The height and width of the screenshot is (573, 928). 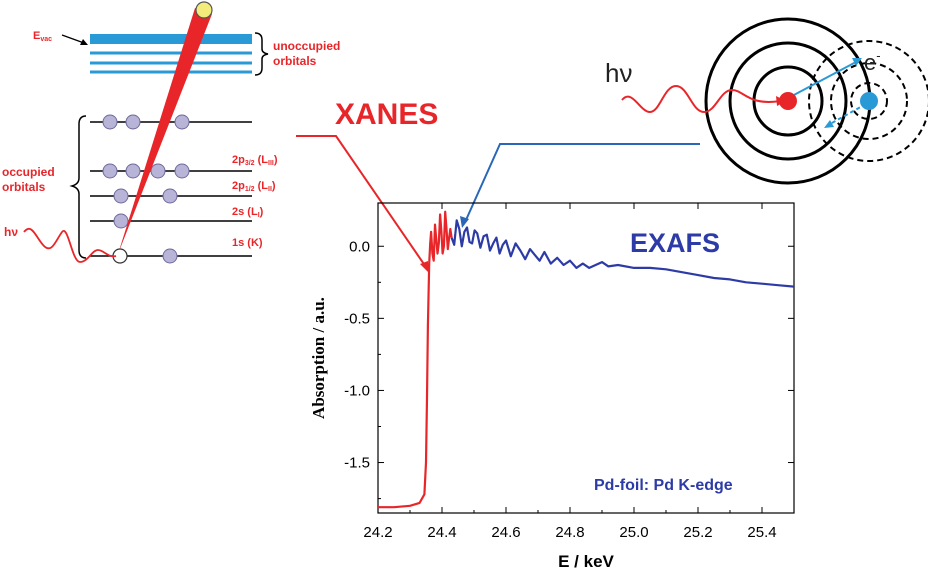 I want to click on xanes-label: XANES, so click(x=386, y=114).